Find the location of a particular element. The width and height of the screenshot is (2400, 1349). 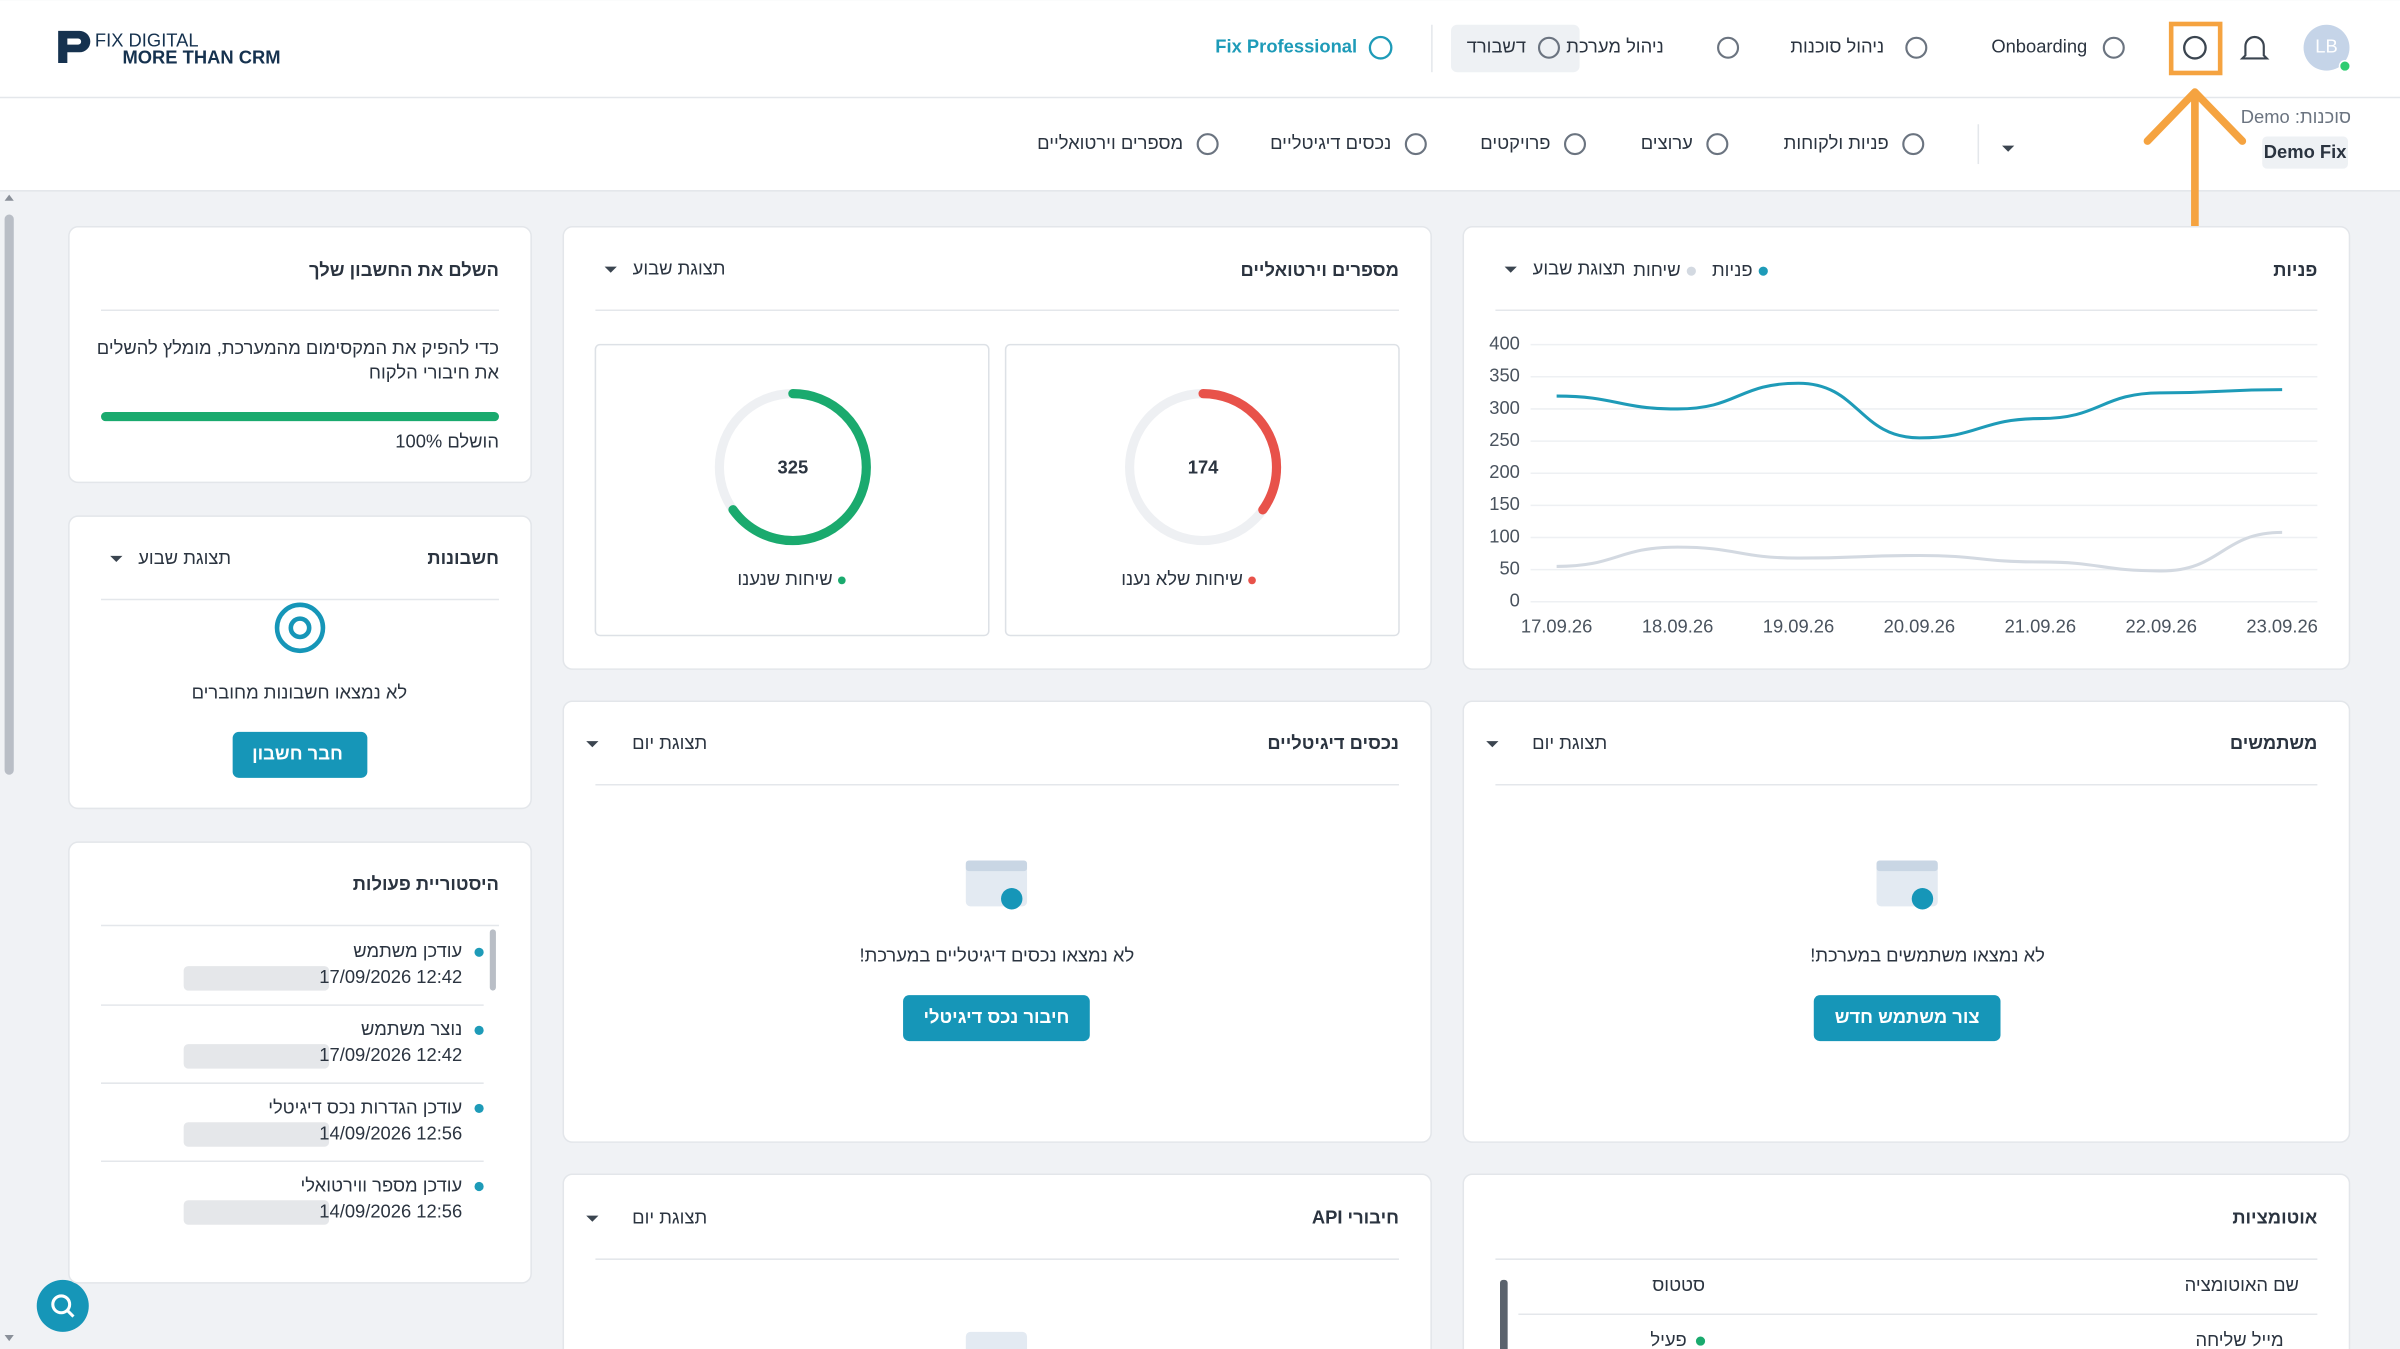

y-tick-label: 150 is located at coordinates (1504, 503).